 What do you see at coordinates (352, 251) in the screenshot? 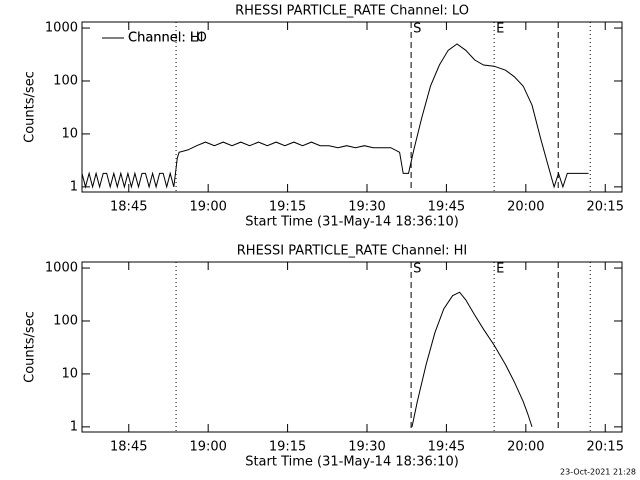
I see `chart-title: RHESSI PARTICLE_RATE Channel: HI` at bounding box center [352, 251].